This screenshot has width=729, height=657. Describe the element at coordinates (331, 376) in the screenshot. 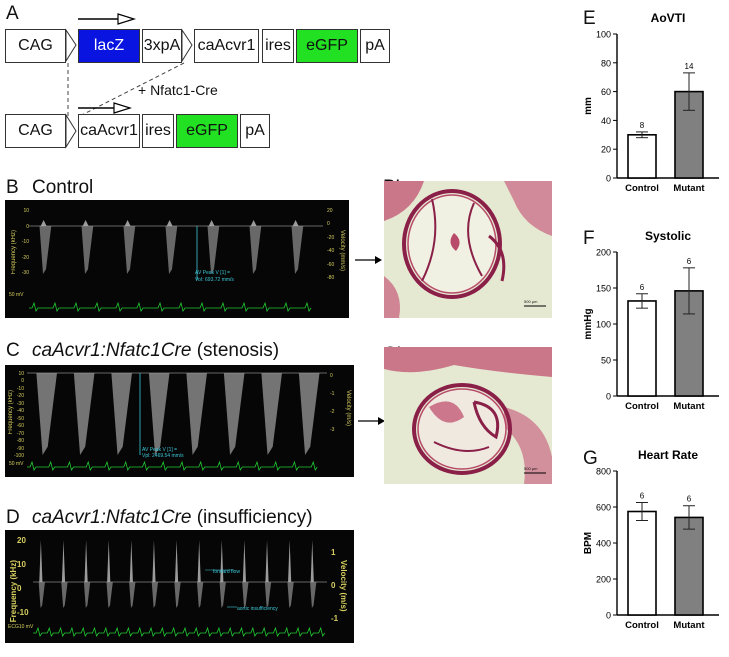

I see `us-c-ticks-right-tick: 0` at that location.